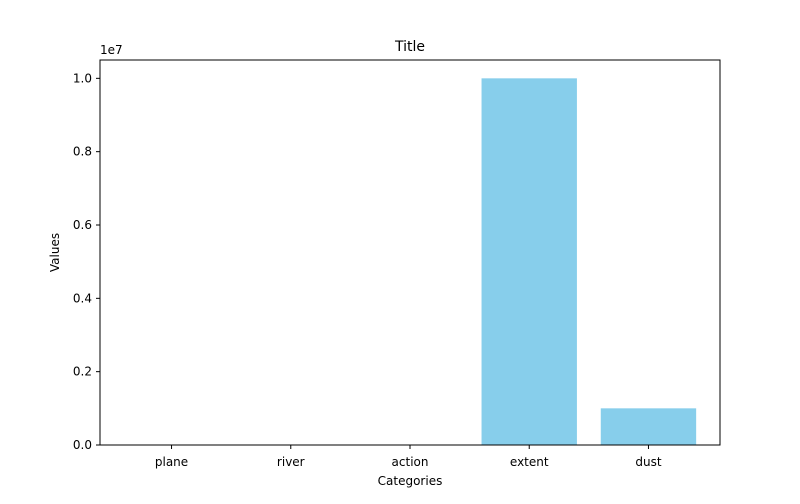 This screenshot has width=800, height=504. I want to click on y-tick-label: 0.8, so click(82, 152).